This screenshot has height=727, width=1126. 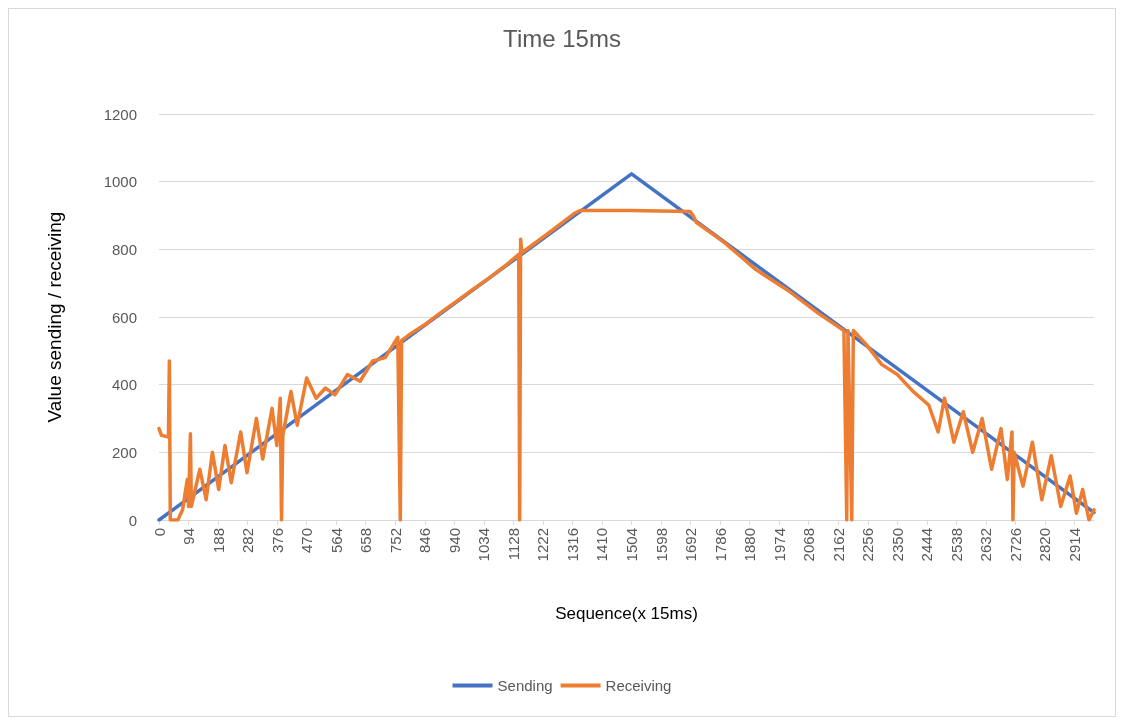 I want to click on x-tick-label: 188, so click(x=218, y=541).